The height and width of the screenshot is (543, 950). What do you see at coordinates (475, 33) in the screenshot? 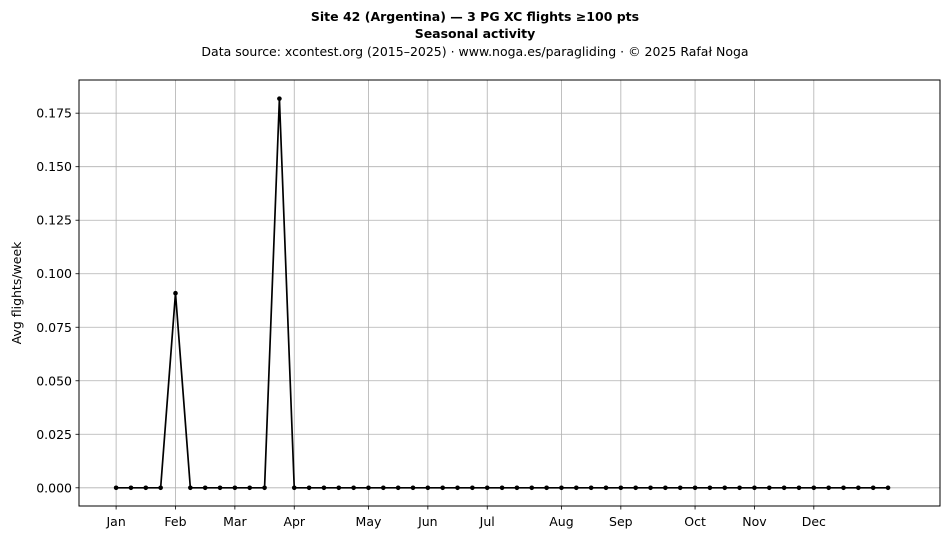
I see `chart-subtitle: Seasonal activity` at bounding box center [475, 33].